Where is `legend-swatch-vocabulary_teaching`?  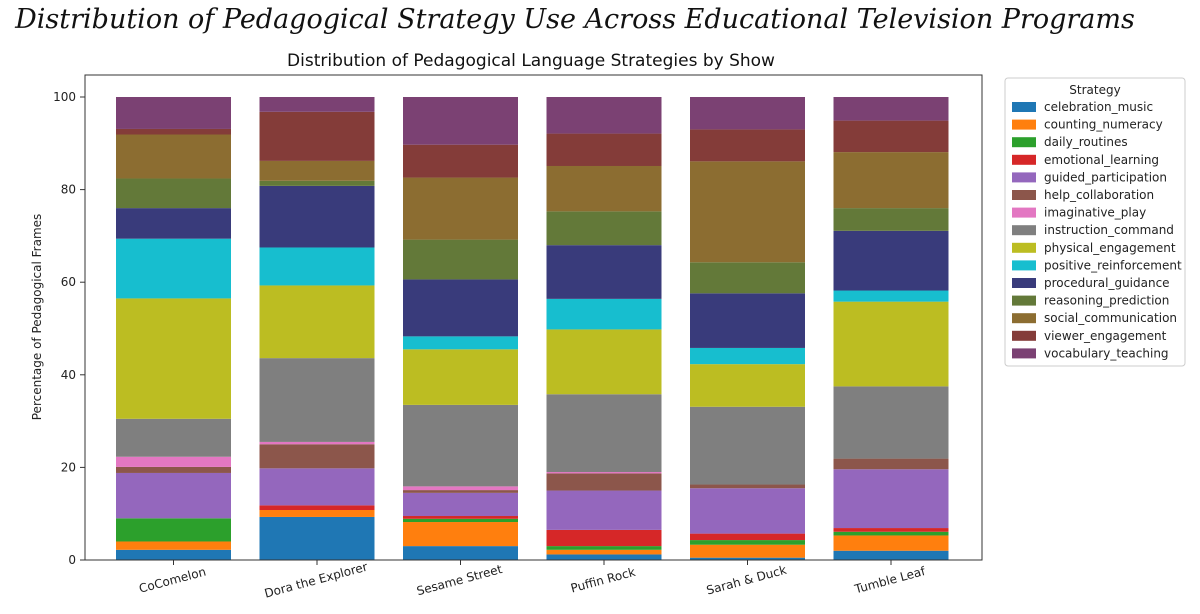 legend-swatch-vocabulary_teaching is located at coordinates (1024, 353).